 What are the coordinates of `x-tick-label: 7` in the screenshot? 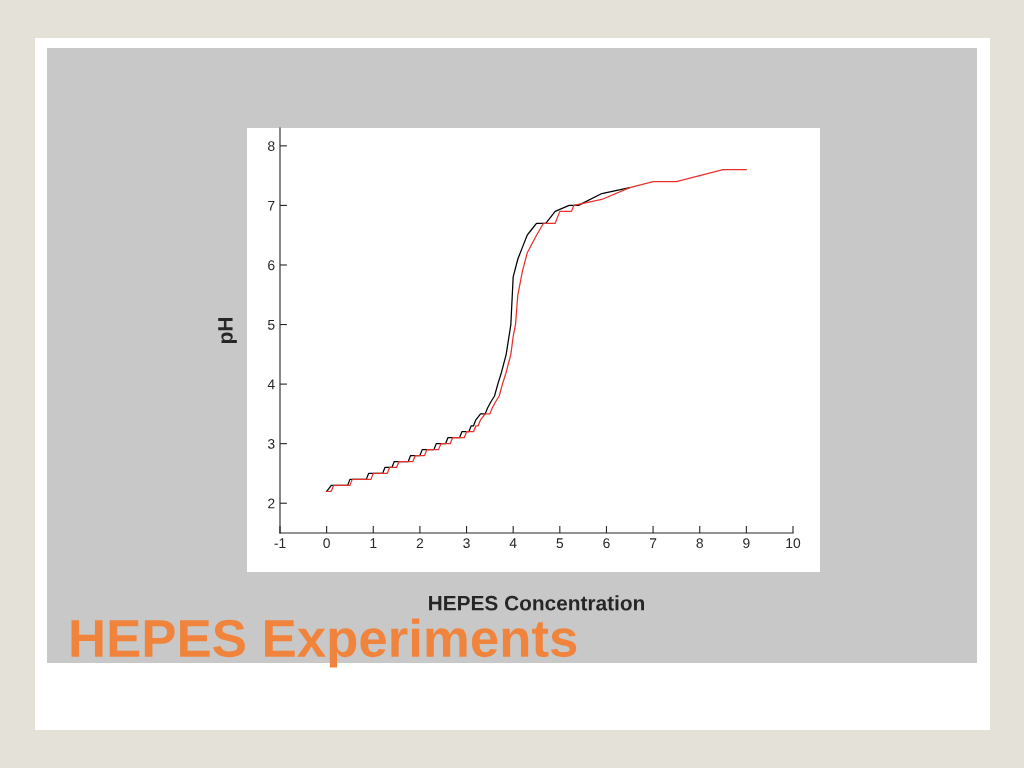 It's located at (653, 543).